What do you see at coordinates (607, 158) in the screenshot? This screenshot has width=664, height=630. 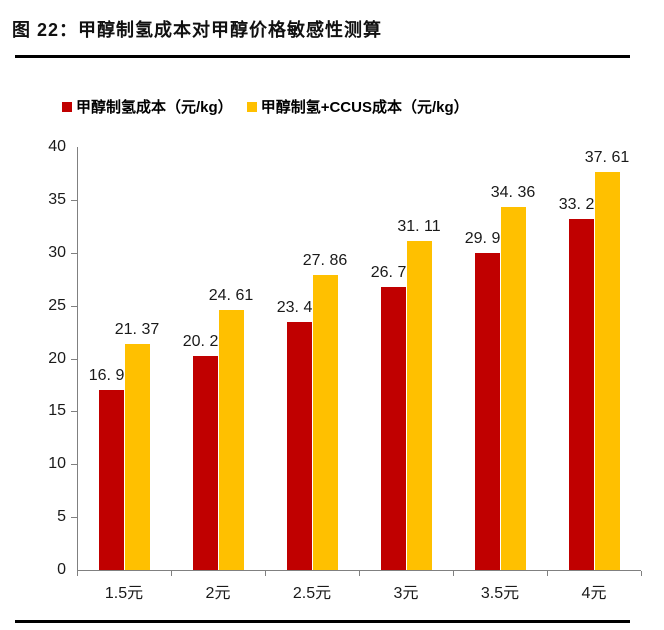 I see `bar-value-label: 37. 61` at bounding box center [607, 158].